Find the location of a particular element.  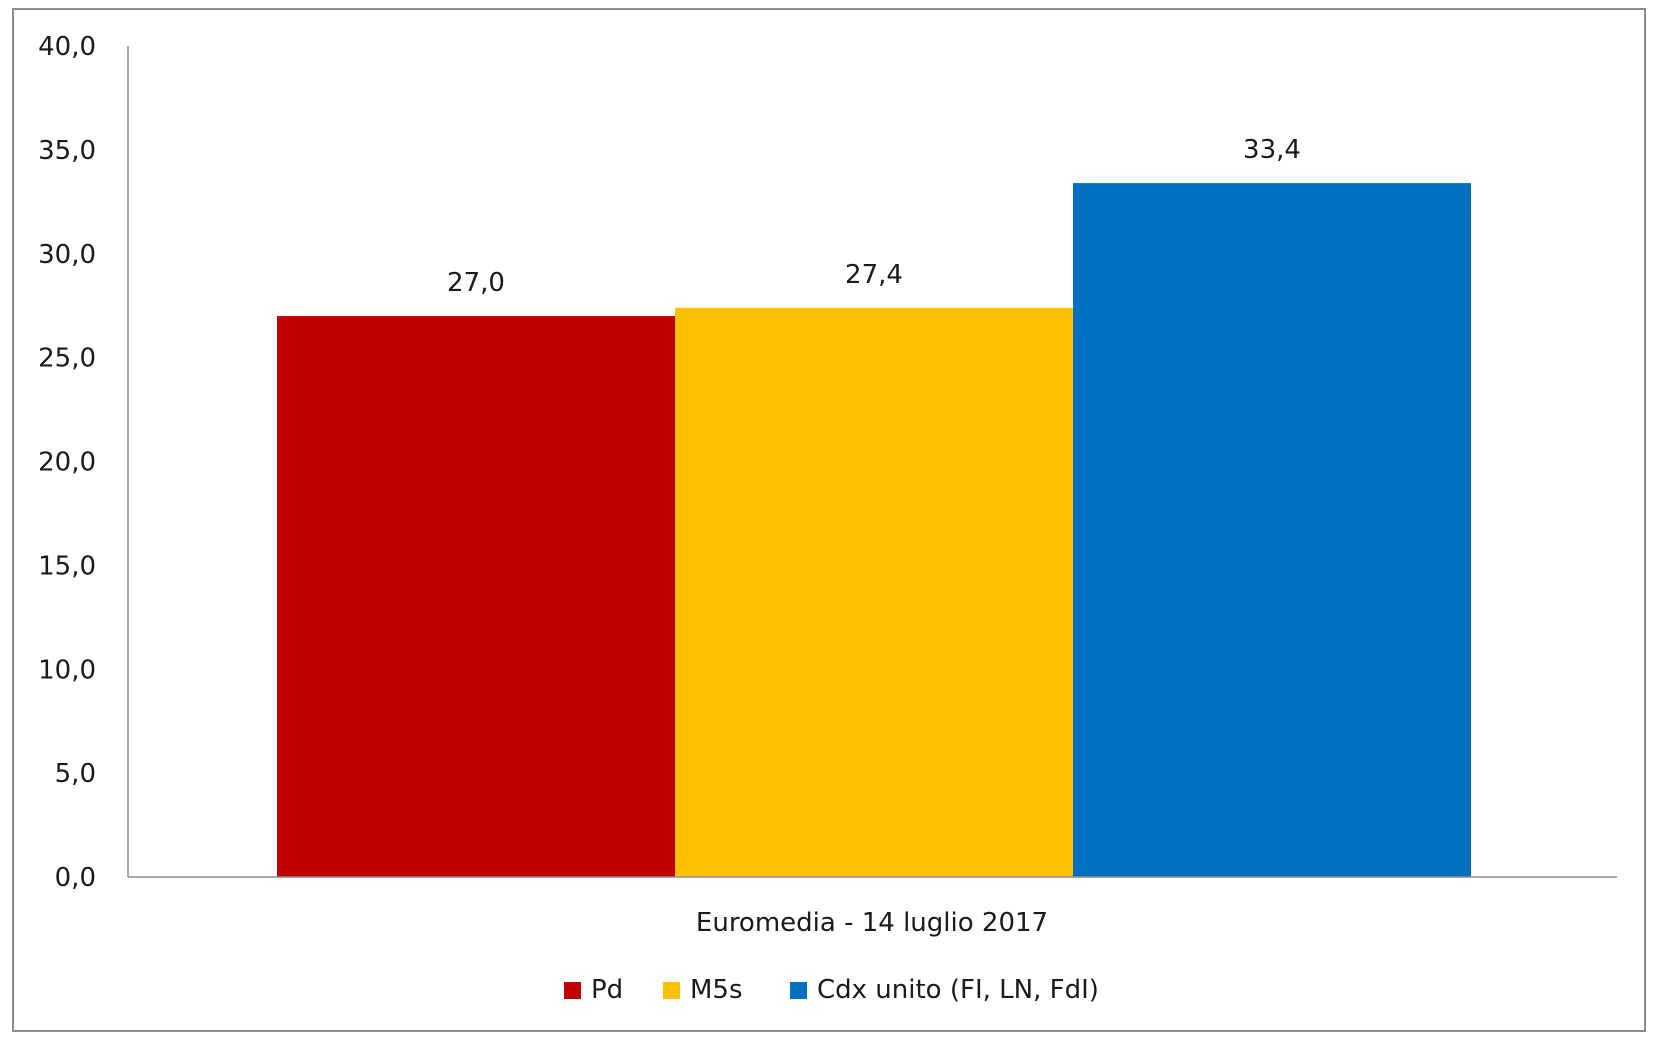

legend: Pd M5s Cdx unito (FI, LN, FdI) is located at coordinates (831, 990).